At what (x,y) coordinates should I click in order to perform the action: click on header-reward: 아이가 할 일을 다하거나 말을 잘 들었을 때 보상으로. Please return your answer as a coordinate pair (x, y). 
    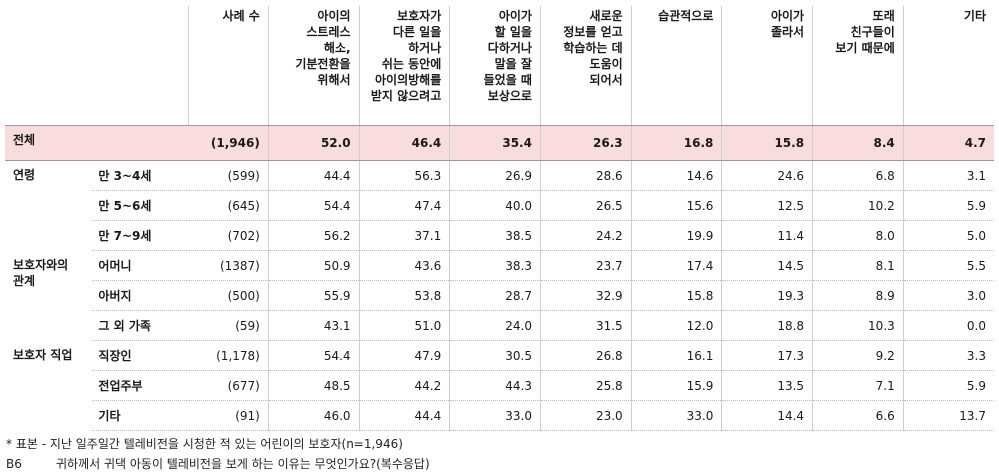
    Looking at the image, I should click on (495, 66).